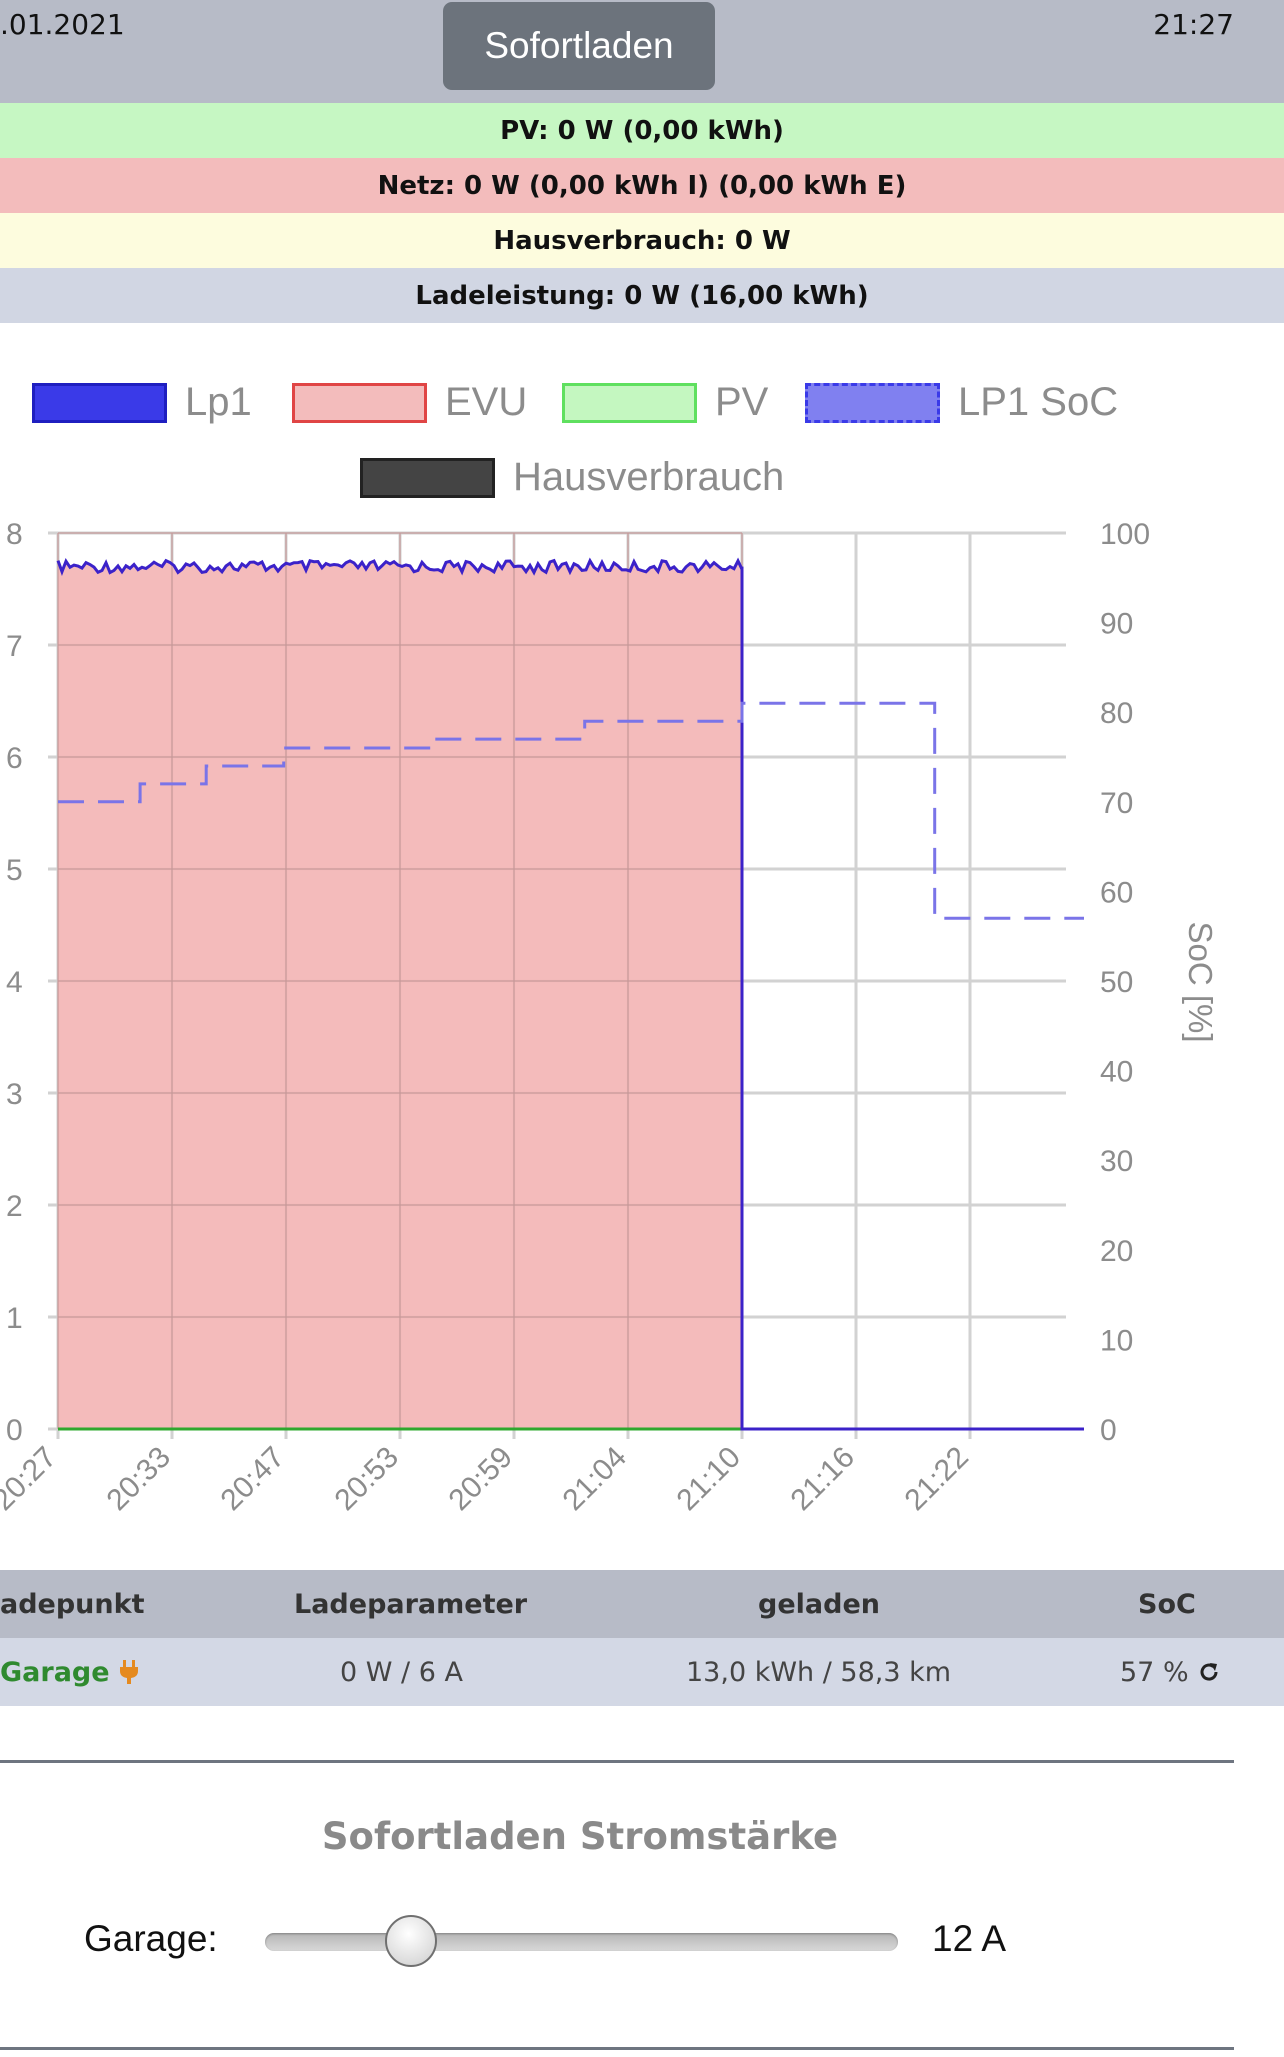 This screenshot has height=2057, width=1284. Describe the element at coordinates (139, 1479) in the screenshot. I see `x-tick-label: 20:33` at that location.